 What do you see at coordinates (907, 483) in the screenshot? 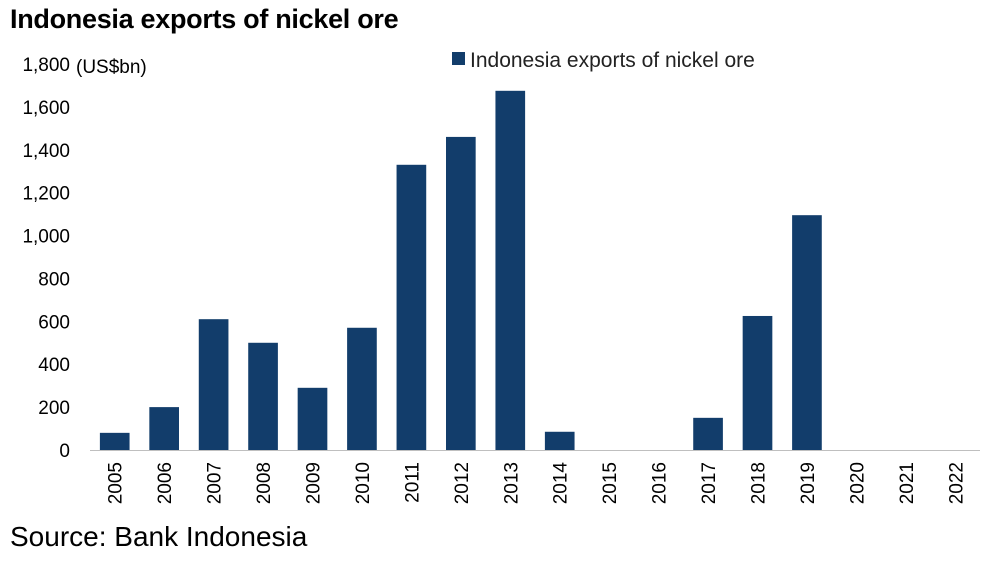
I see `x-tick-label: 2021` at bounding box center [907, 483].